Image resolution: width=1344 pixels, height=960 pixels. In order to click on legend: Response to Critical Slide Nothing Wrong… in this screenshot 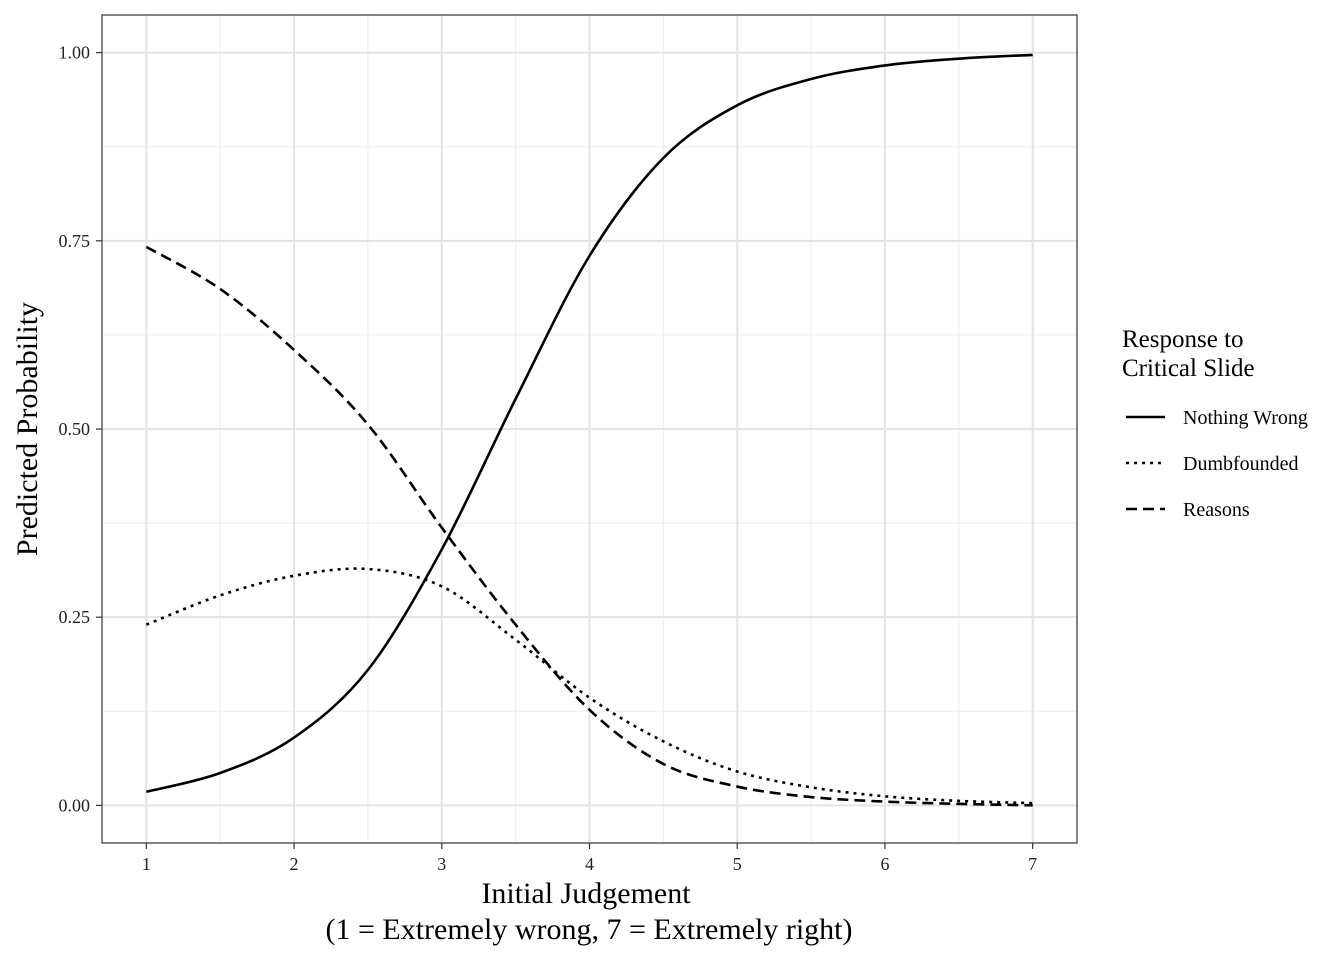, I will do `click(1215, 423)`.